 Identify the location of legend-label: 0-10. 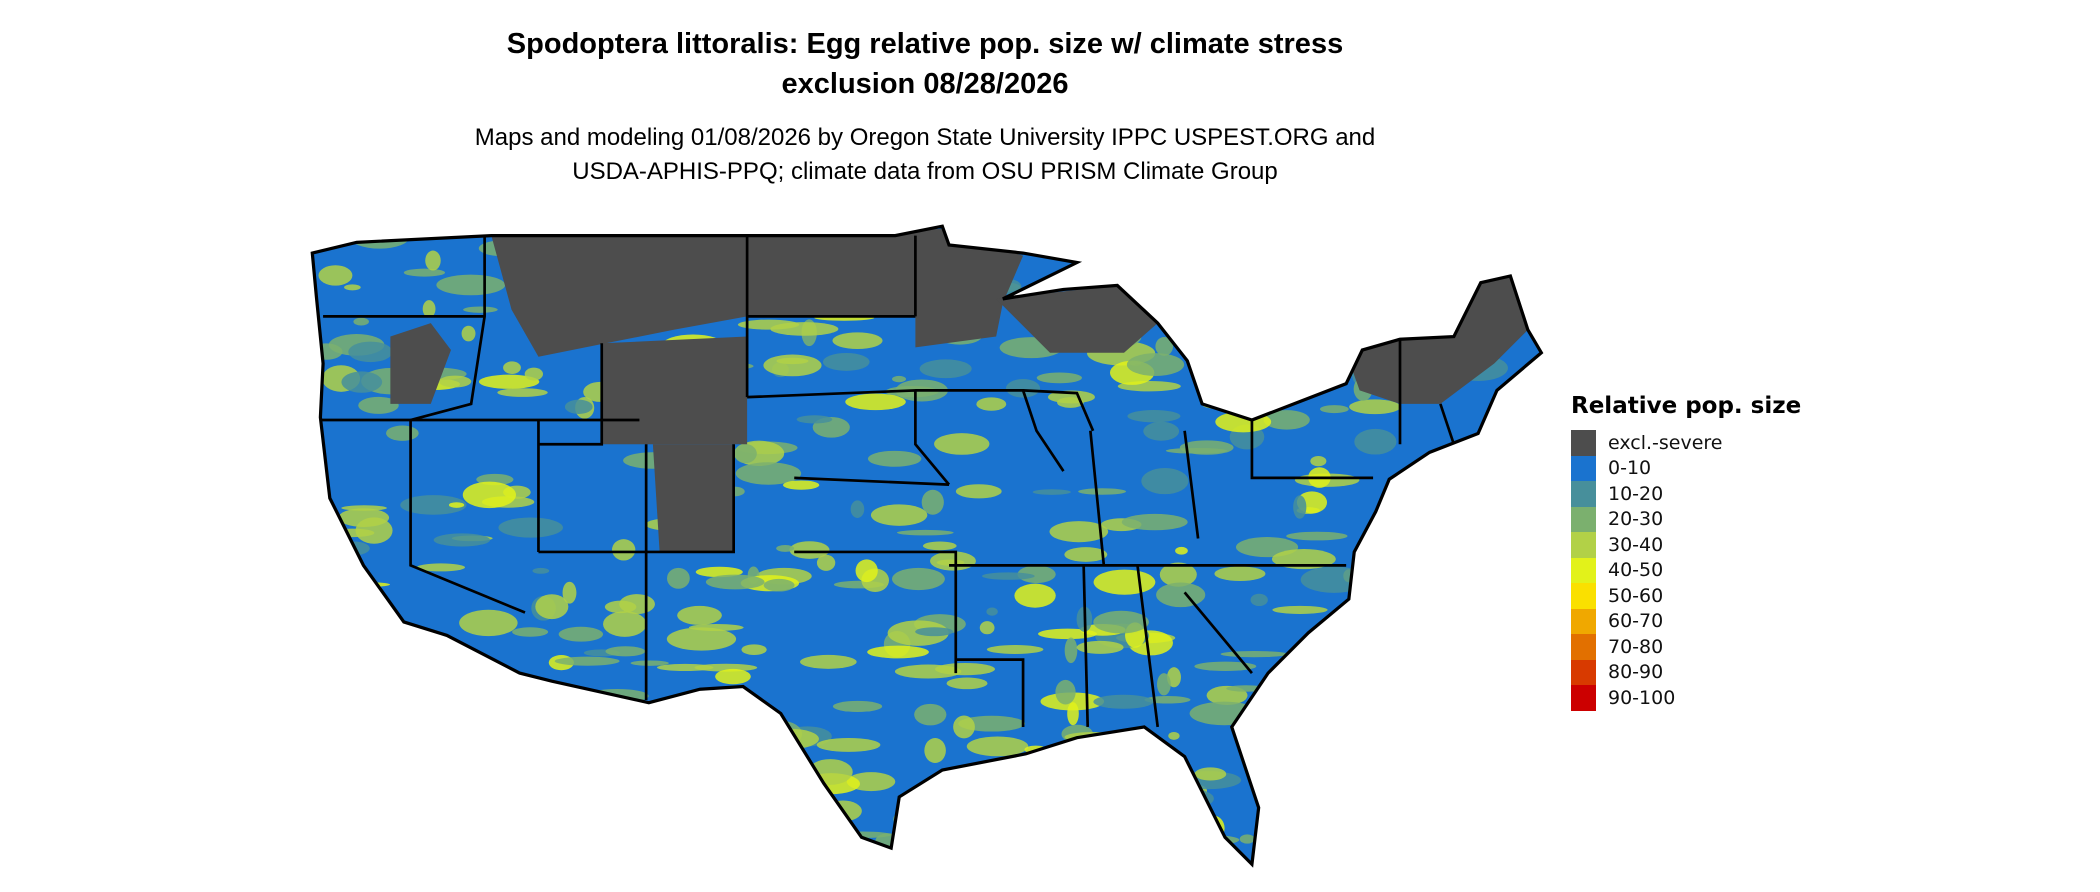
(1630, 468).